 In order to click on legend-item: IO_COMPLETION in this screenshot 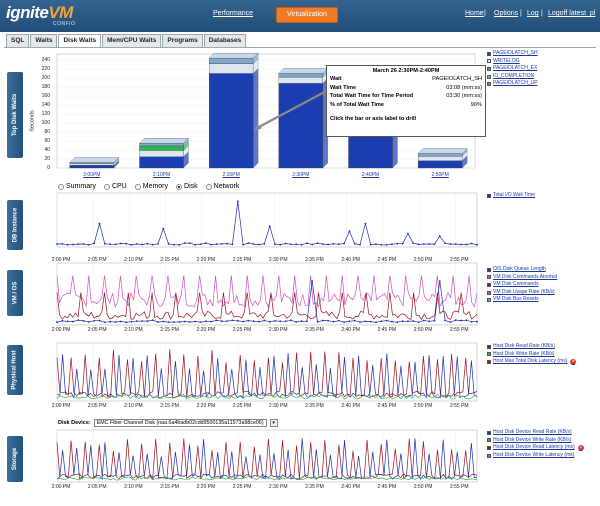, I will do `click(512, 77)`.